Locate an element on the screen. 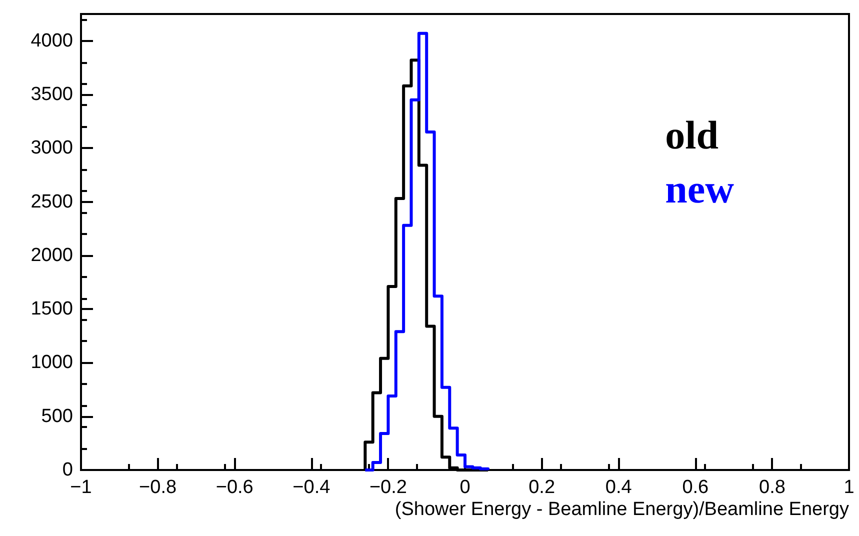 The height and width of the screenshot is (536, 859). text: new is located at coordinates (699, 189).